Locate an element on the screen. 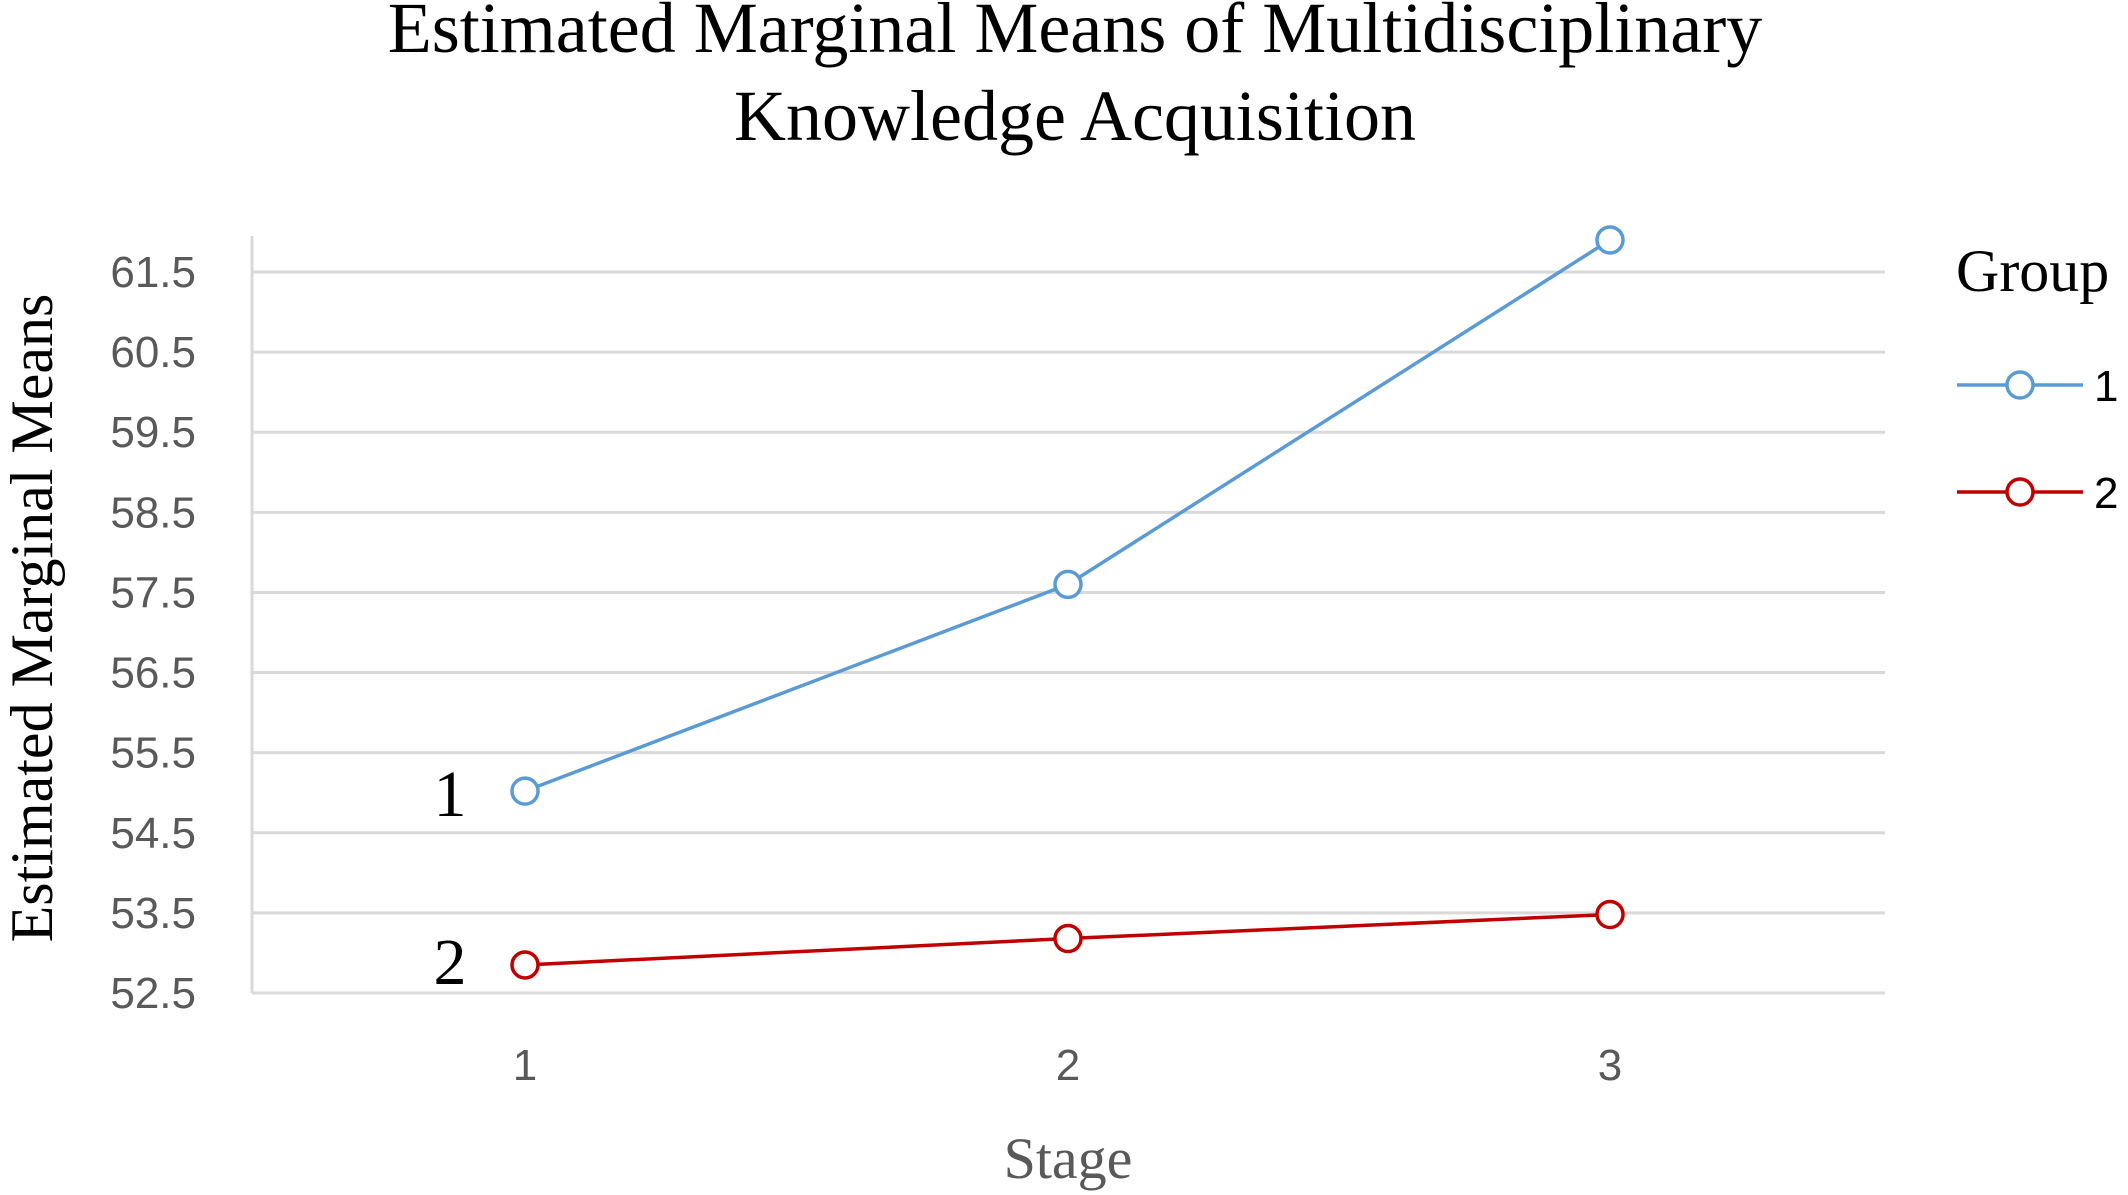  legend-item-1: 1 is located at coordinates (2037, 386).